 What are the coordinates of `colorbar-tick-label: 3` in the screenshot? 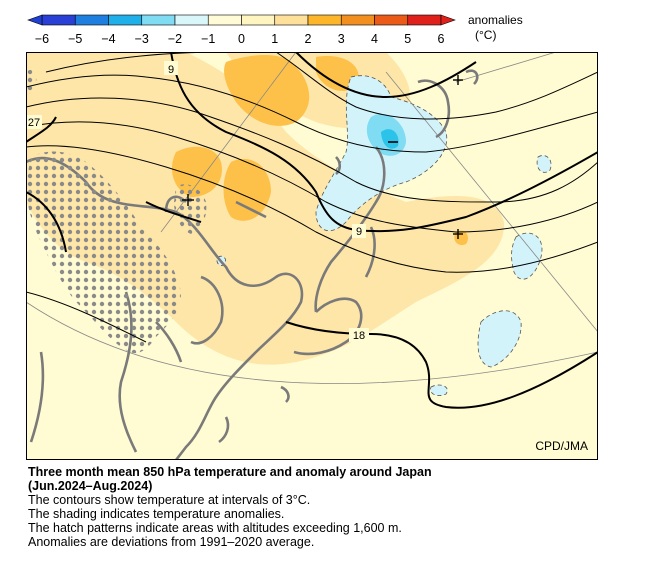 It's located at (341, 39).